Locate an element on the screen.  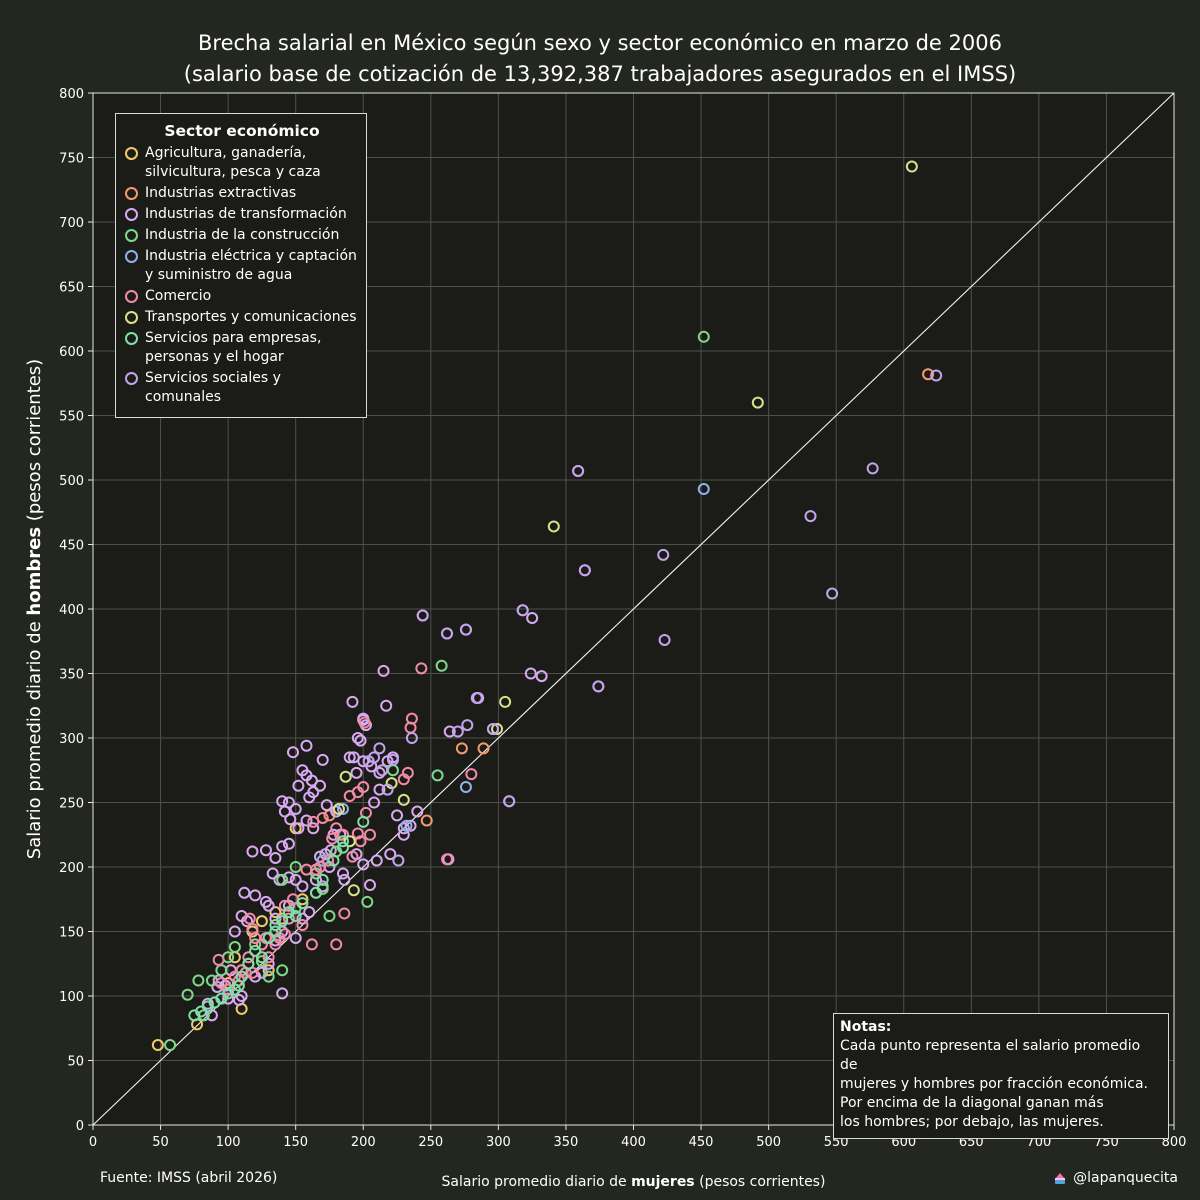
legend-label: Industrias de transformación is located at coordinates (246, 214).